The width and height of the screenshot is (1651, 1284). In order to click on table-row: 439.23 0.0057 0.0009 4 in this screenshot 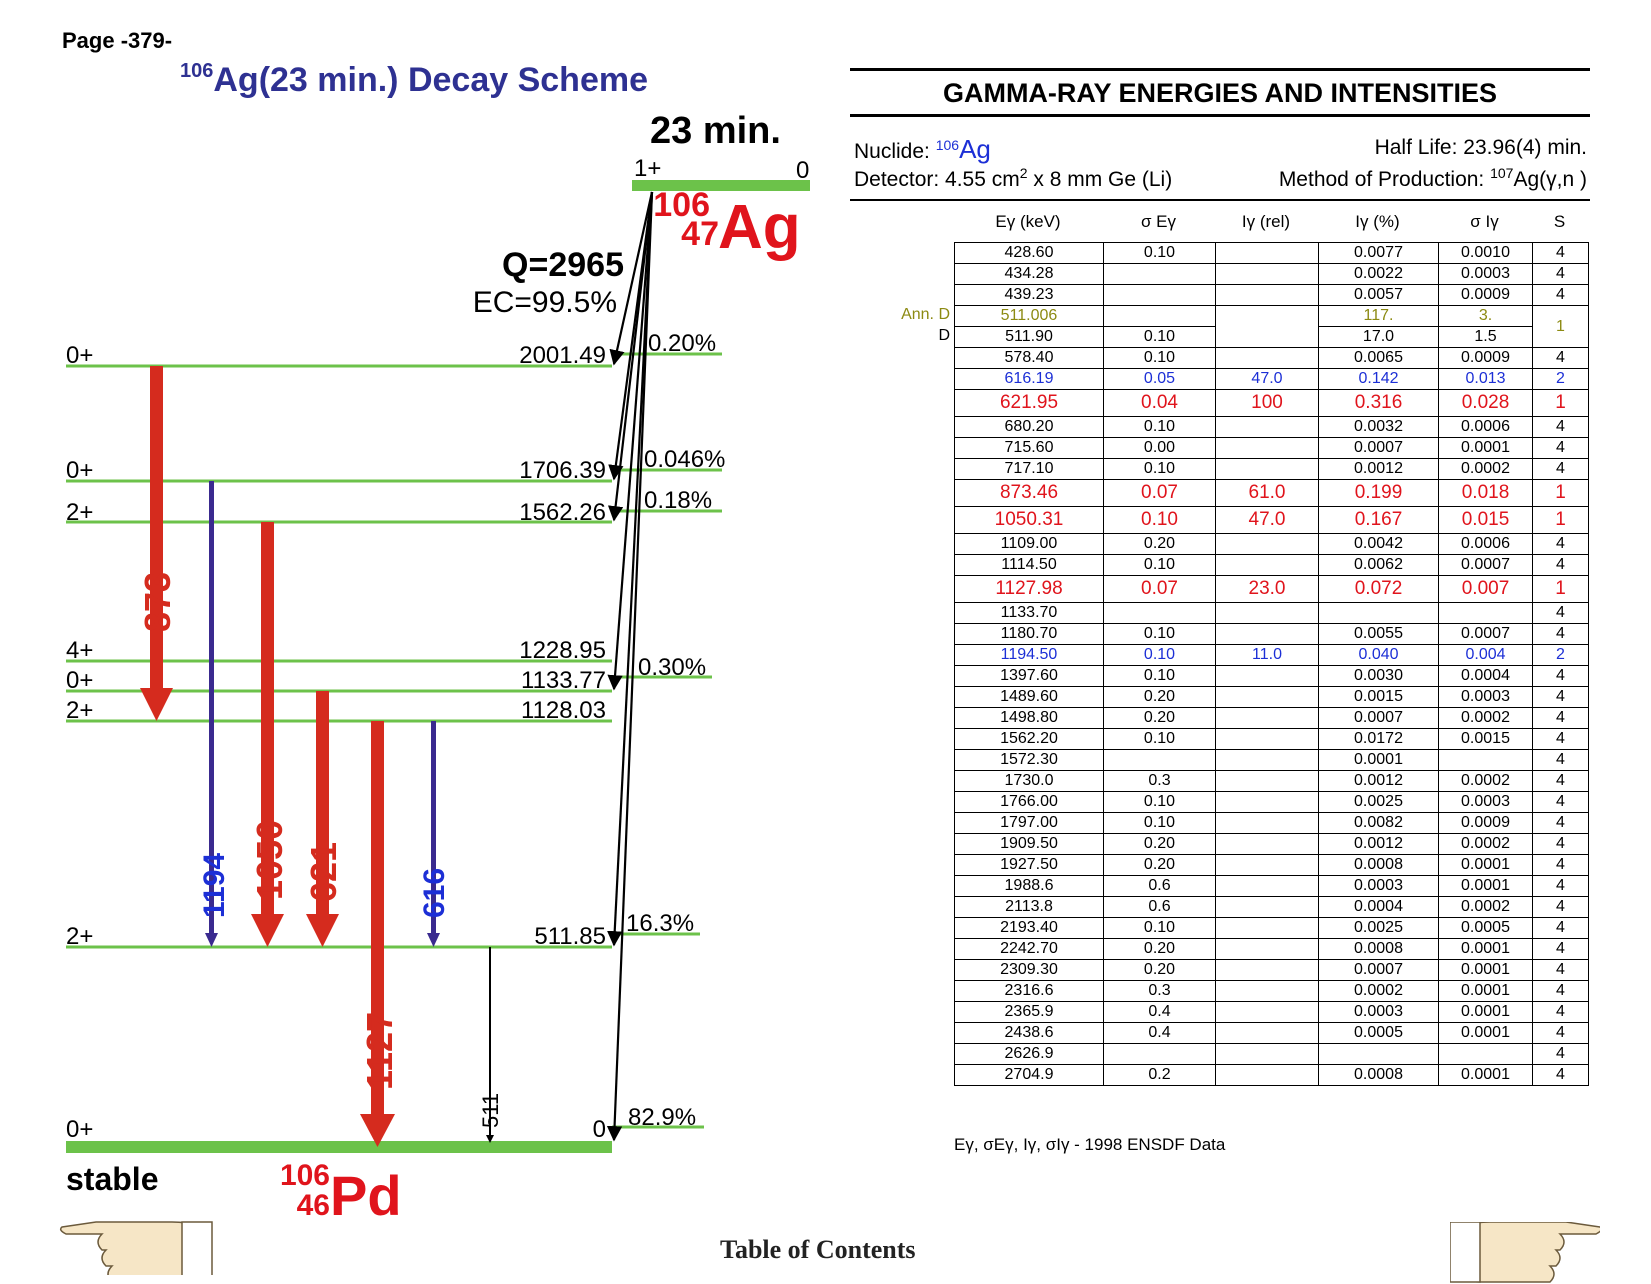, I will do `click(1271, 295)`.